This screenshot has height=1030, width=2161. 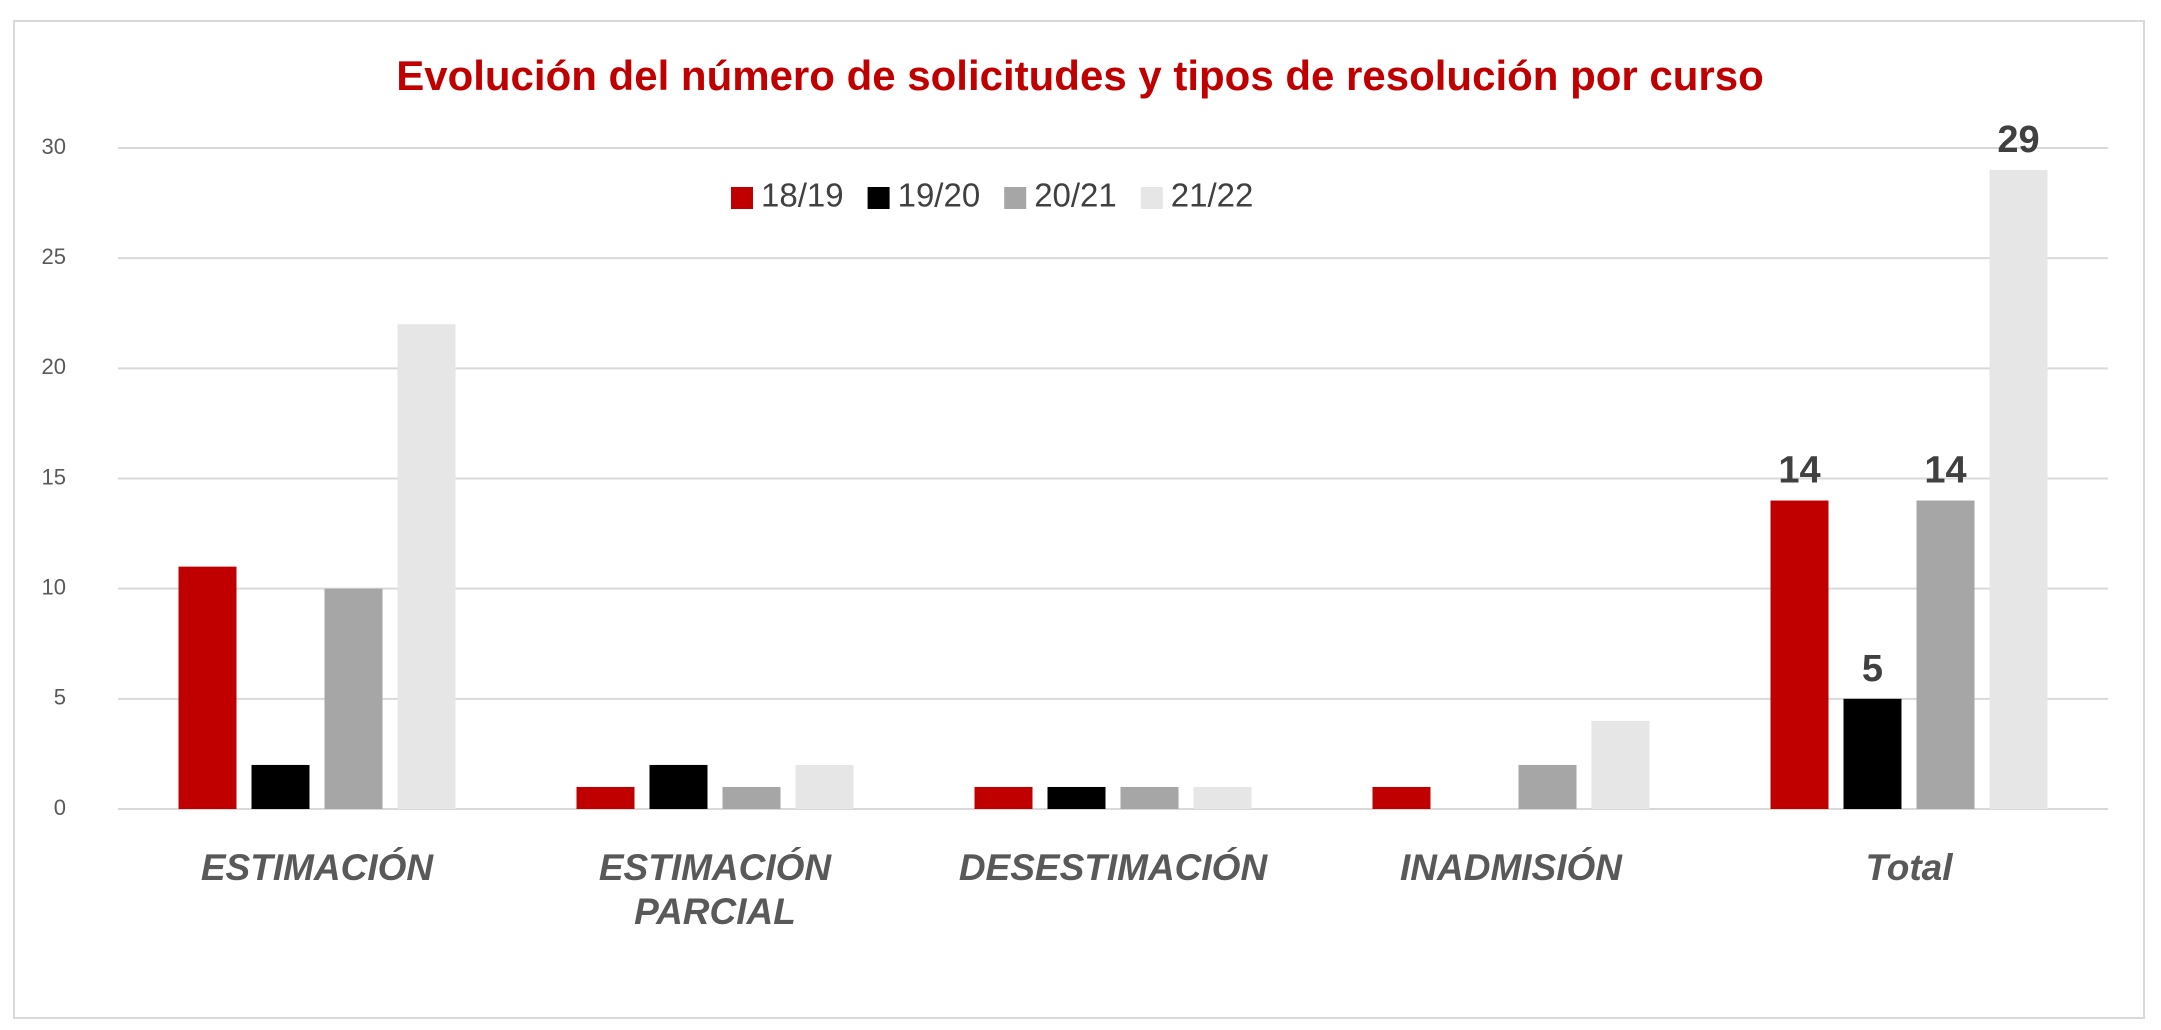 What do you see at coordinates (2018, 140) in the screenshot?
I see `data-label: 29` at bounding box center [2018, 140].